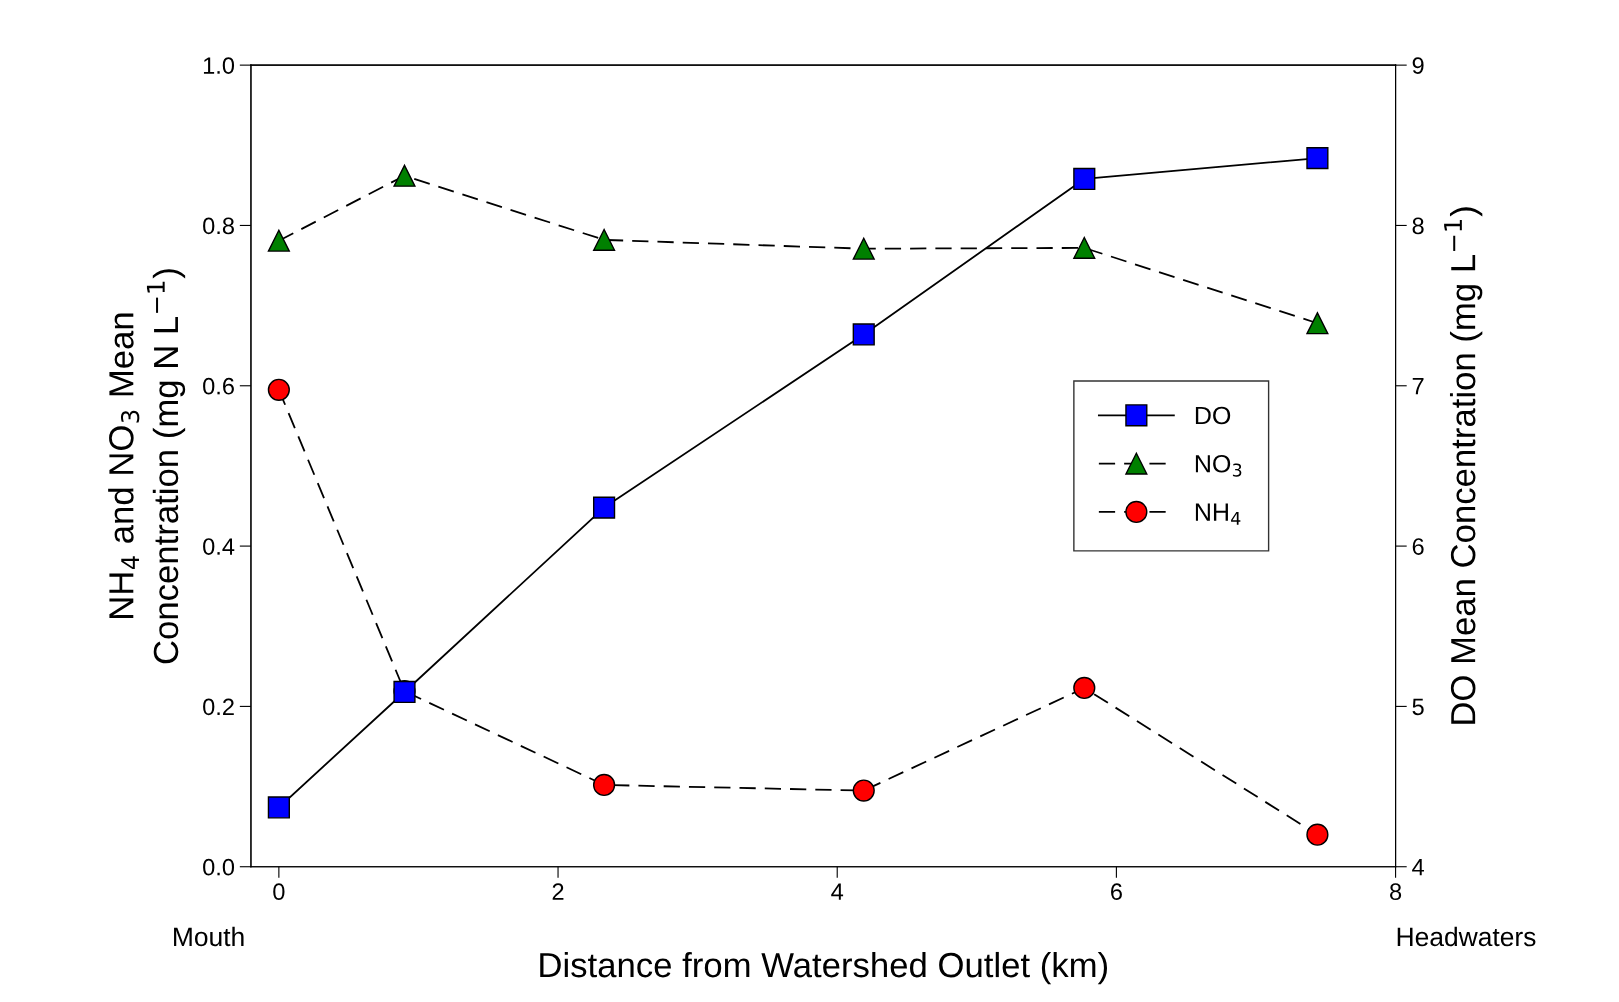 The image size is (1619, 1002). I want to click on y2-tick-label: 7, so click(1418, 386).